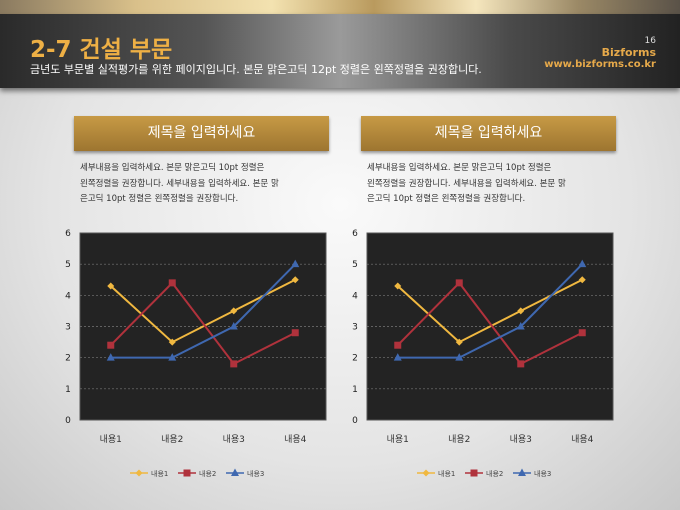  Describe the element at coordinates (340, 51) in the screenshot. I see `header-band` at that location.